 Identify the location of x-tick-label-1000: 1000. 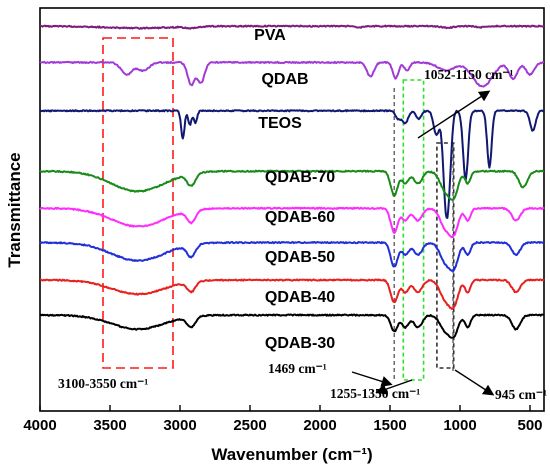
(459, 425).